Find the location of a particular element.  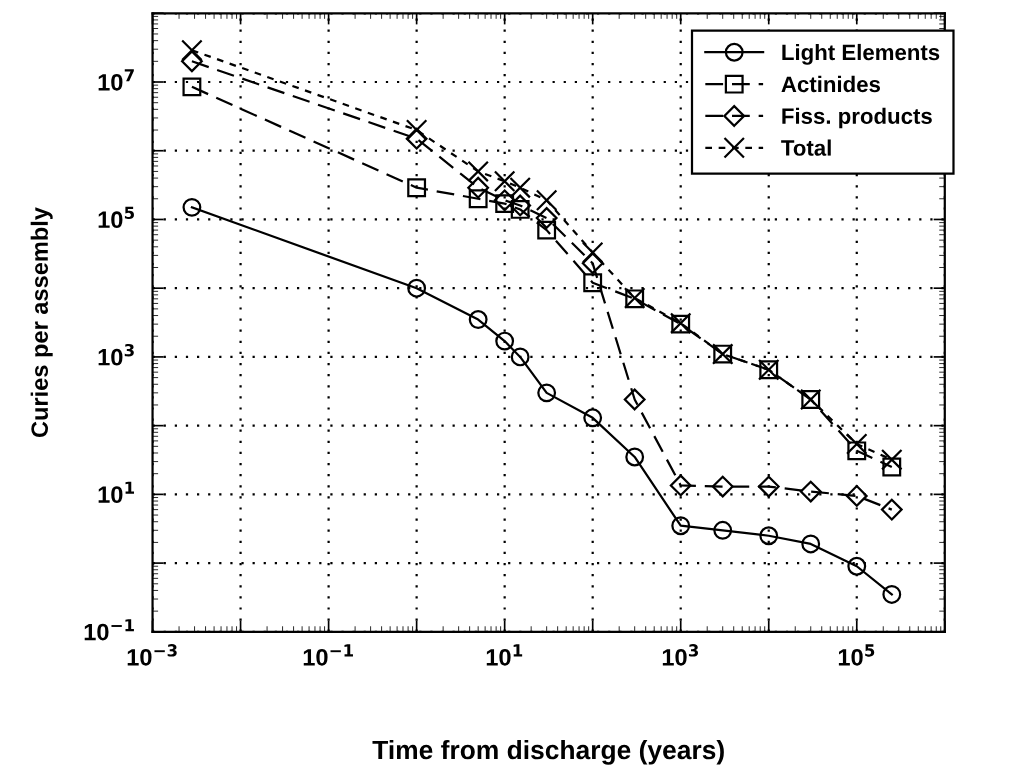

x-tick-label: 10$^{−3}$ is located at coordinates (152, 655).